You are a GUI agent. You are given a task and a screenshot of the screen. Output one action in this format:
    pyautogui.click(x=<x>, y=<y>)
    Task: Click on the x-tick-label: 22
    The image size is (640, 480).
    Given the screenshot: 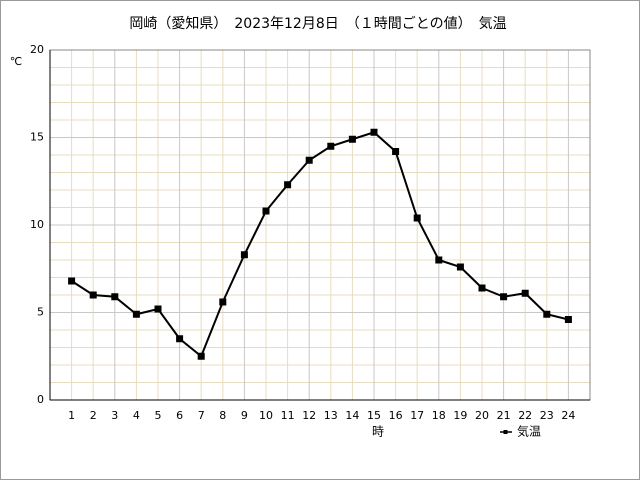 What is the action you would take?
    pyautogui.click(x=525, y=415)
    